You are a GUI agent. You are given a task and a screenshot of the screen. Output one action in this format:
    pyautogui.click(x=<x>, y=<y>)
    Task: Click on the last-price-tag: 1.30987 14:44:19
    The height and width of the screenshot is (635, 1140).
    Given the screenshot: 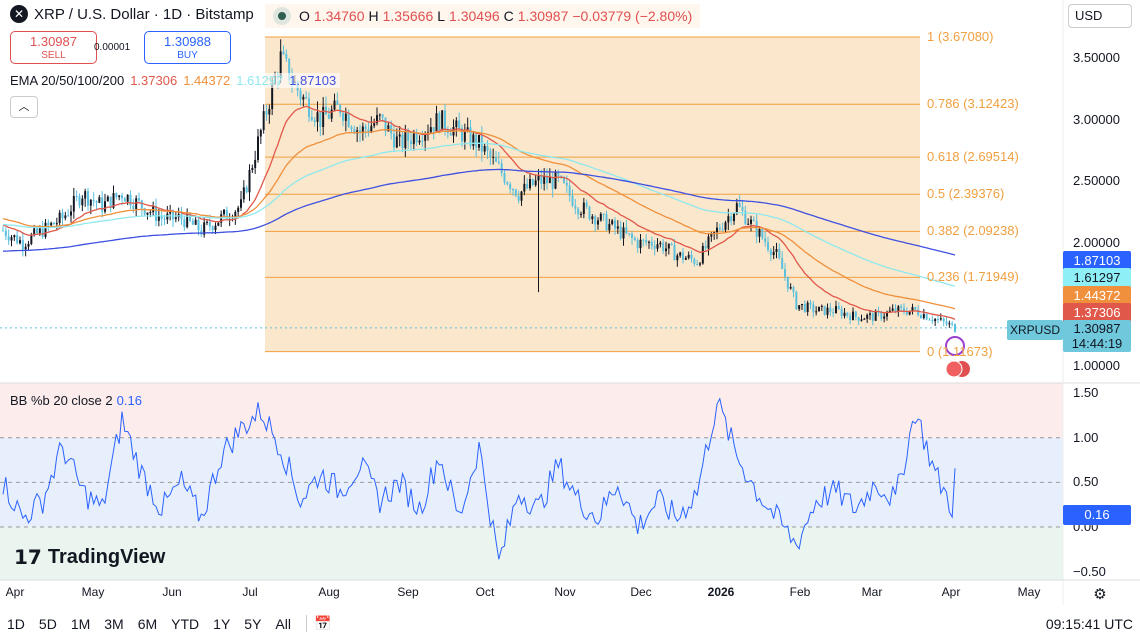 What is the action you would take?
    pyautogui.click(x=1097, y=336)
    